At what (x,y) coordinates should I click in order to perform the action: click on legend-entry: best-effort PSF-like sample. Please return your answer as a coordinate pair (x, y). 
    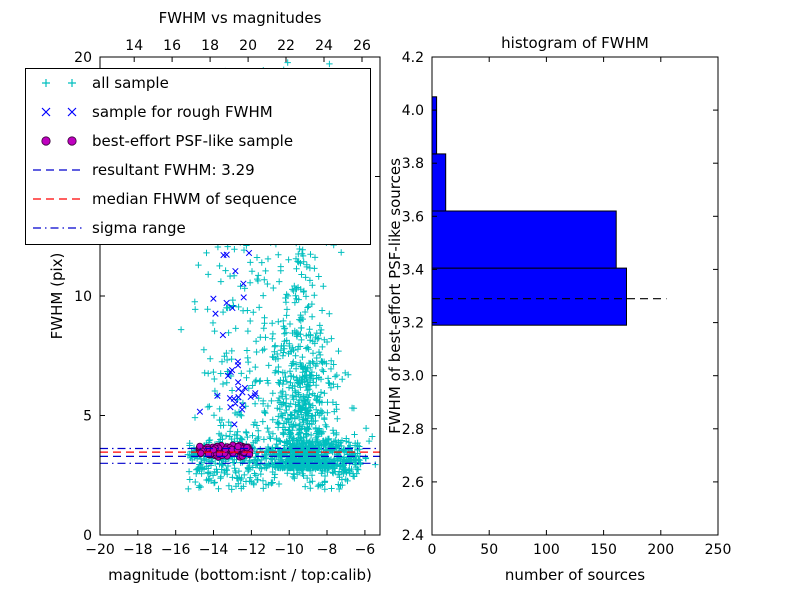
    Looking at the image, I should click on (167, 141).